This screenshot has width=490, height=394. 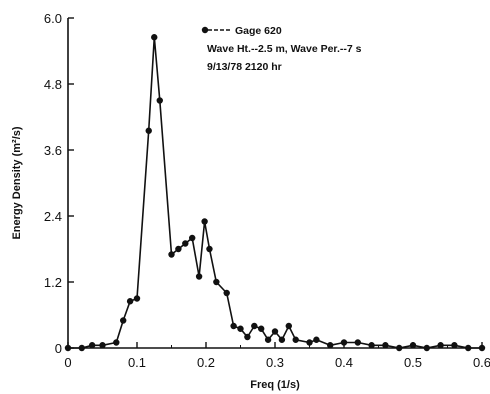 I want to click on y-tick-label: 1.2, so click(x=53, y=282).